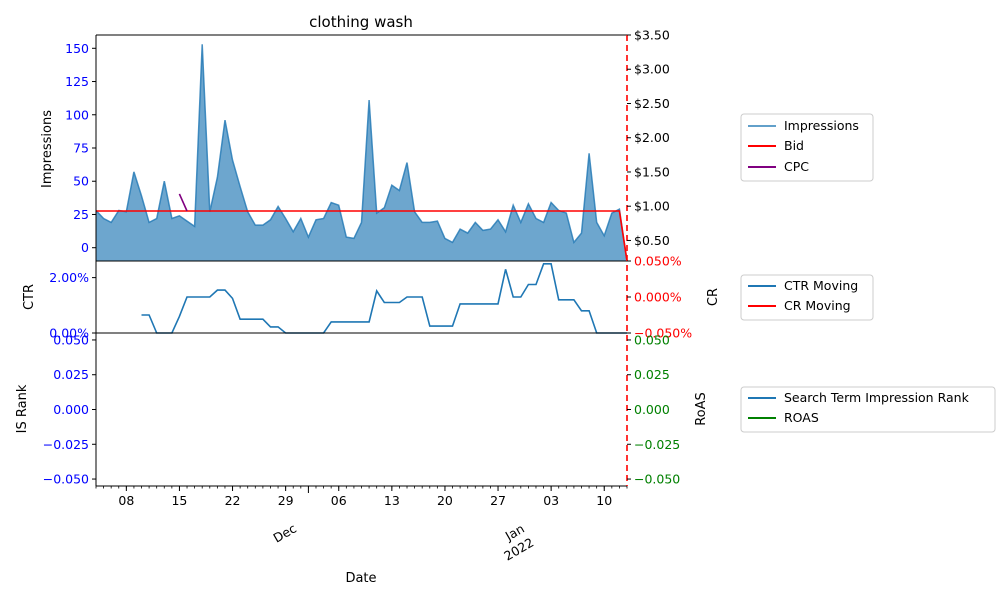 The image size is (1000, 600). Describe the element at coordinates (81, 214) in the screenshot. I see `top-ytick-label: 25` at that location.